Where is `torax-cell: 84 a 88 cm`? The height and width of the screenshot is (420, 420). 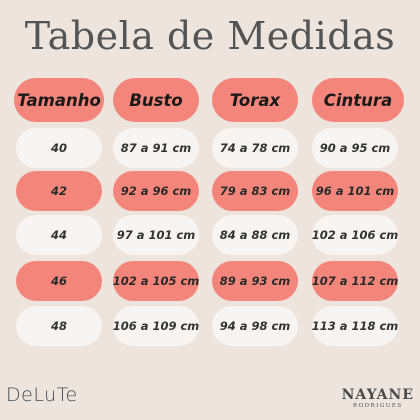 torax-cell: 84 a 88 cm is located at coordinates (255, 235).